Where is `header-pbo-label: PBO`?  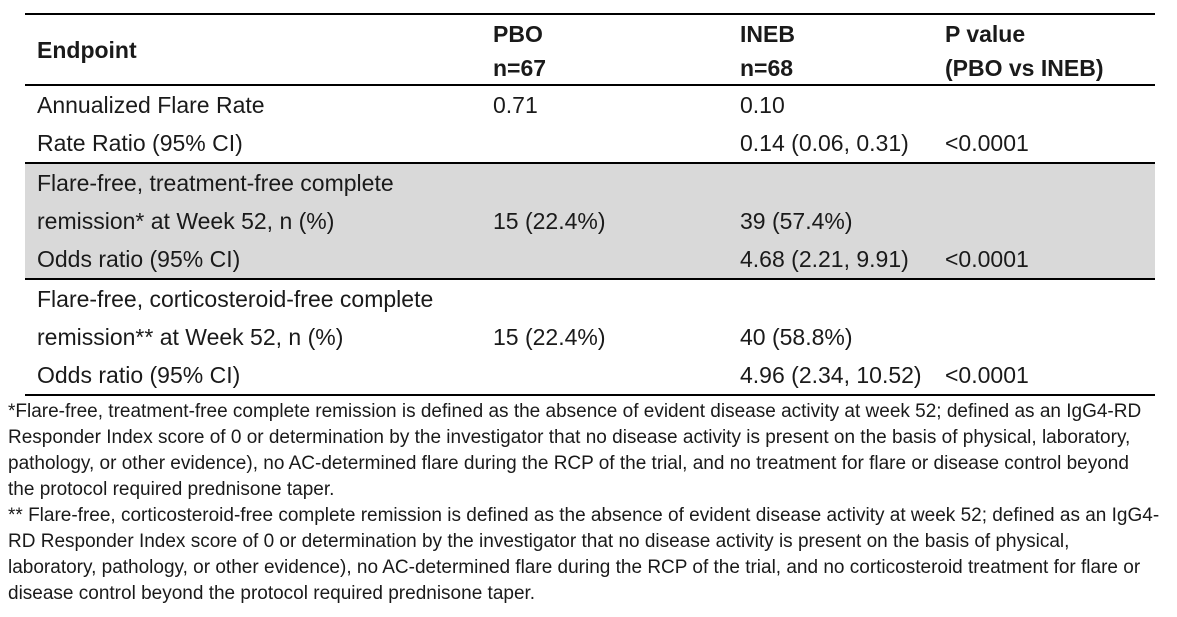
header-pbo-label: PBO is located at coordinates (518, 34).